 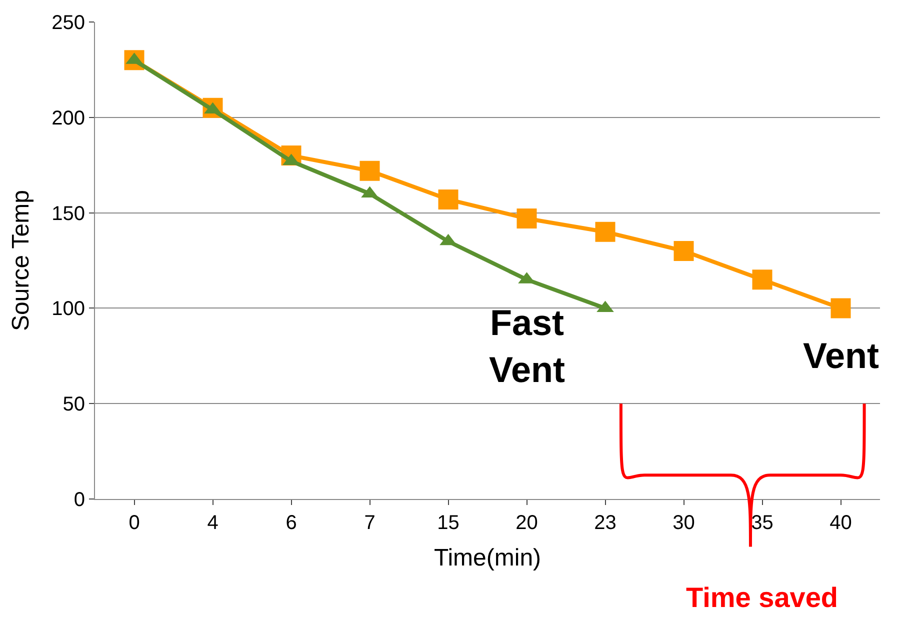 What do you see at coordinates (605, 523) in the screenshot?
I see `x-tick-label: 23` at bounding box center [605, 523].